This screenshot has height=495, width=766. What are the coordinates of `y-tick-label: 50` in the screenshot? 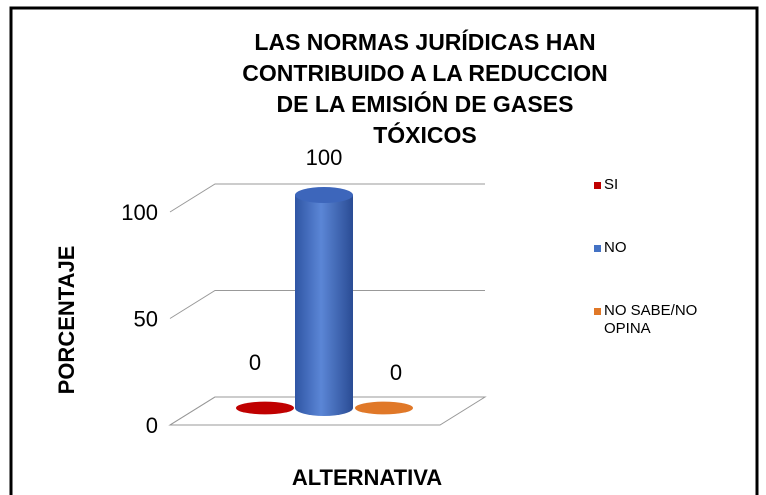 It's located at (146, 319).